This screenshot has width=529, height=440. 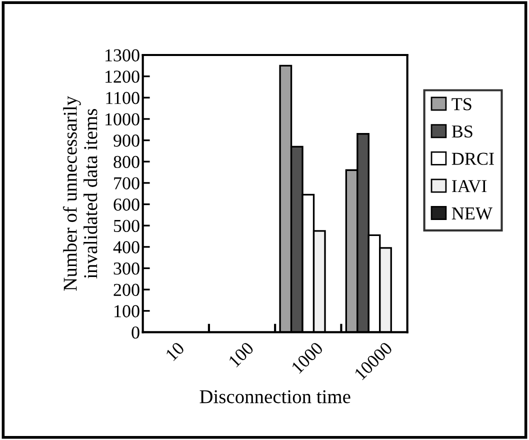 I want to click on y-tick-label: 1100, so click(x=123, y=98).